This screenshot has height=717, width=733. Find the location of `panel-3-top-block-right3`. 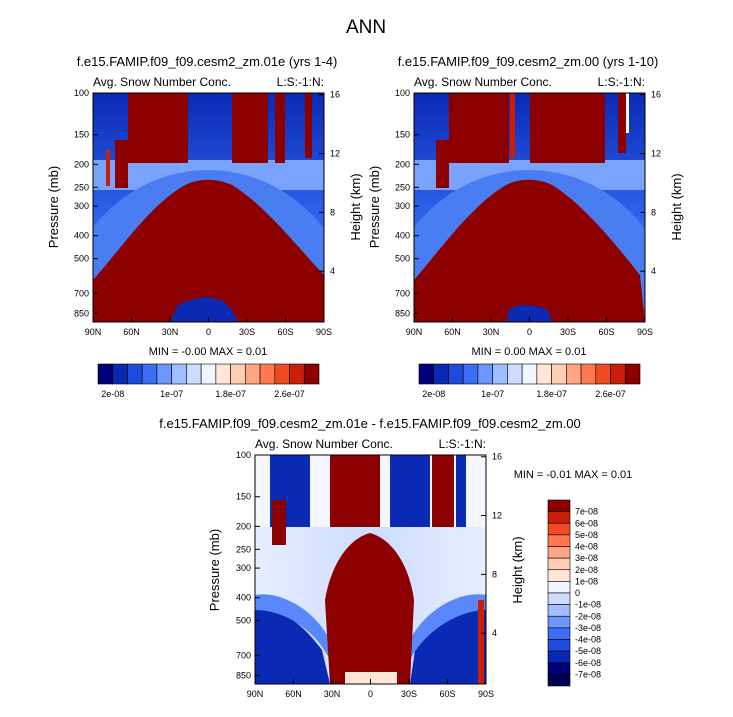

panel-3-top-block-right3 is located at coordinates (461, 491).